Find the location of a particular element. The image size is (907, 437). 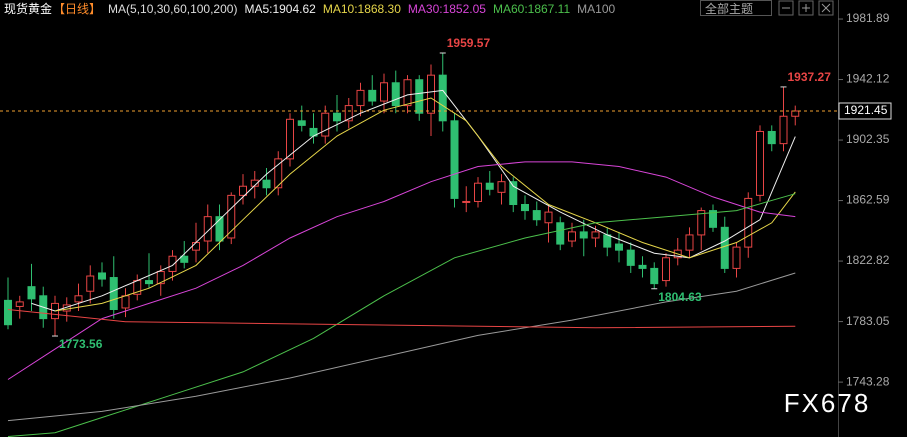

last-price-box is located at coordinates (865, 111).